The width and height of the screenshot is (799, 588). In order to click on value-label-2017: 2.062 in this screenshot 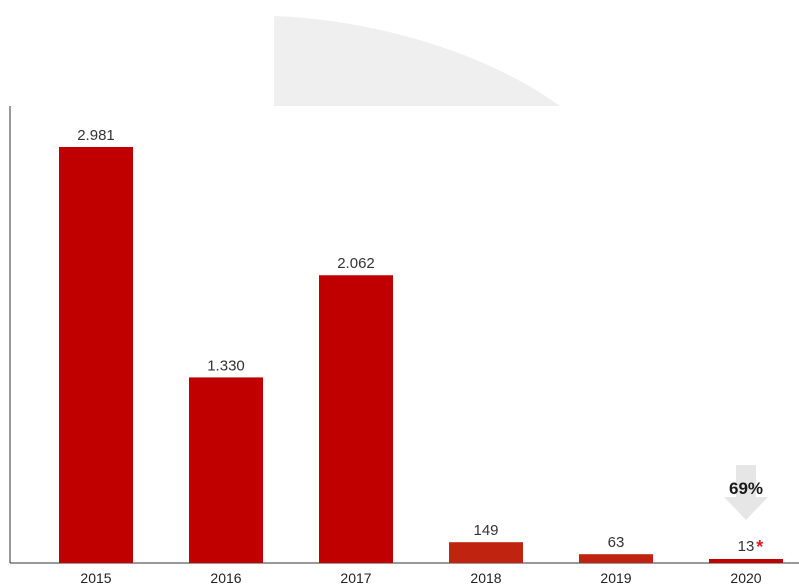, I will do `click(356, 263)`.